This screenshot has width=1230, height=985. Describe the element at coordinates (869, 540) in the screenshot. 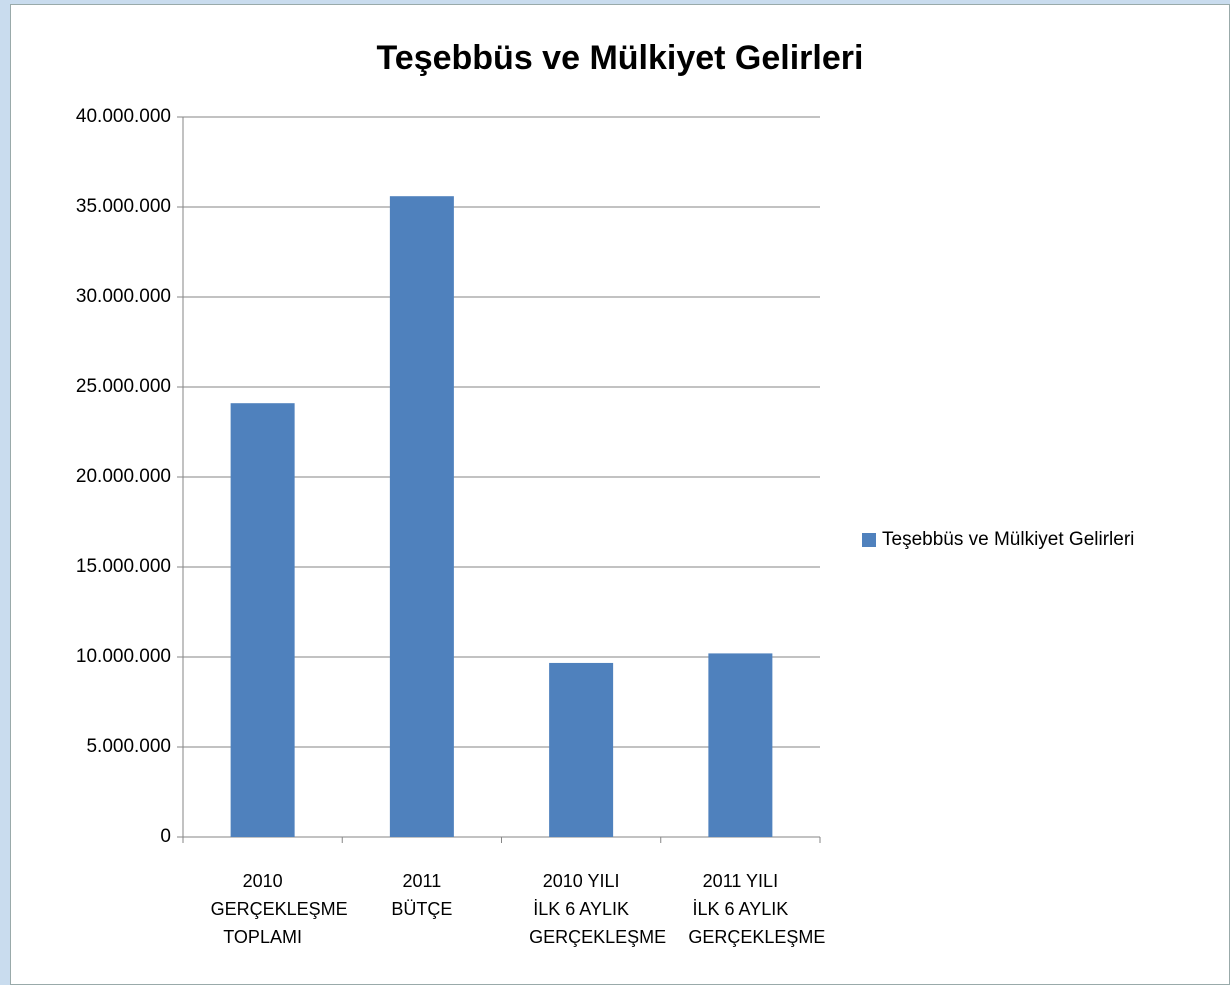

I see `legend-swatch` at that location.